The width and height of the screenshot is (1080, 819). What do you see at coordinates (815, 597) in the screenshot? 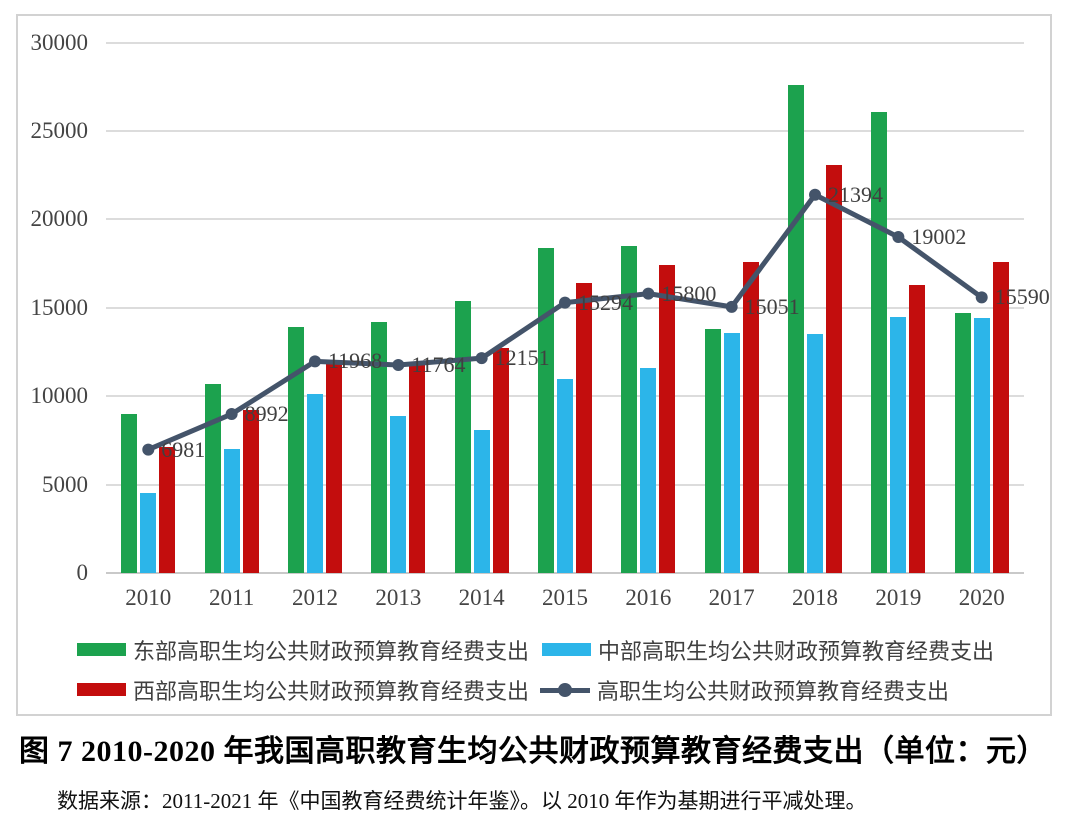
I see `x-tick-label: 2018` at bounding box center [815, 597].